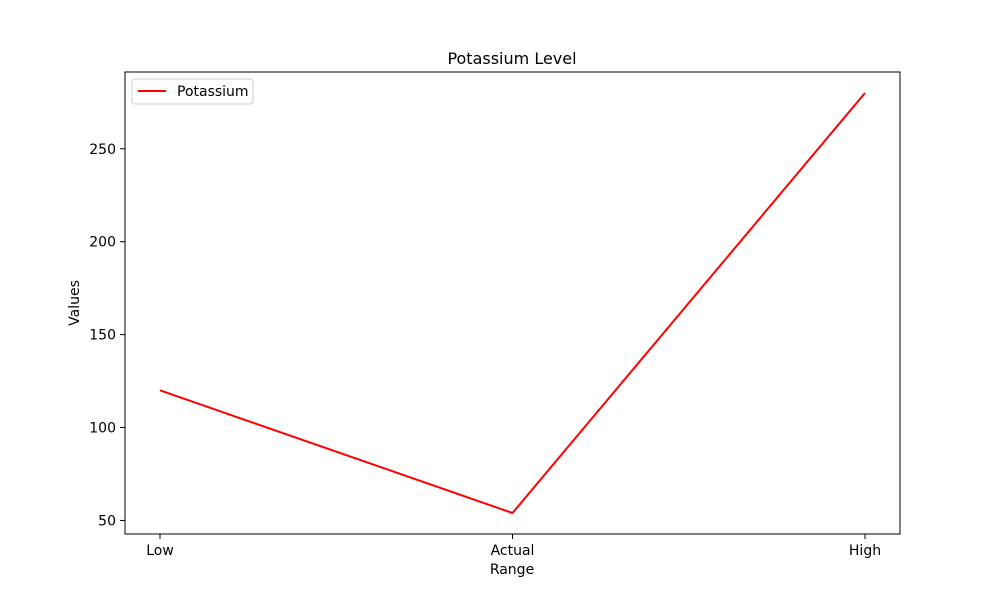  I want to click on x-axis: Low Actual High, so click(513, 546).